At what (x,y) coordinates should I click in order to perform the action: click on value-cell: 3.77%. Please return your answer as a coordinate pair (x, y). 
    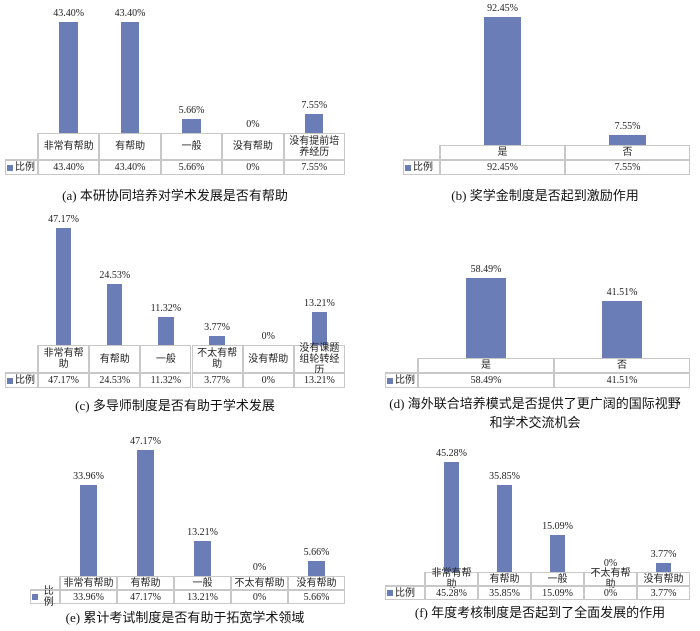
    Looking at the image, I should click on (217, 380).